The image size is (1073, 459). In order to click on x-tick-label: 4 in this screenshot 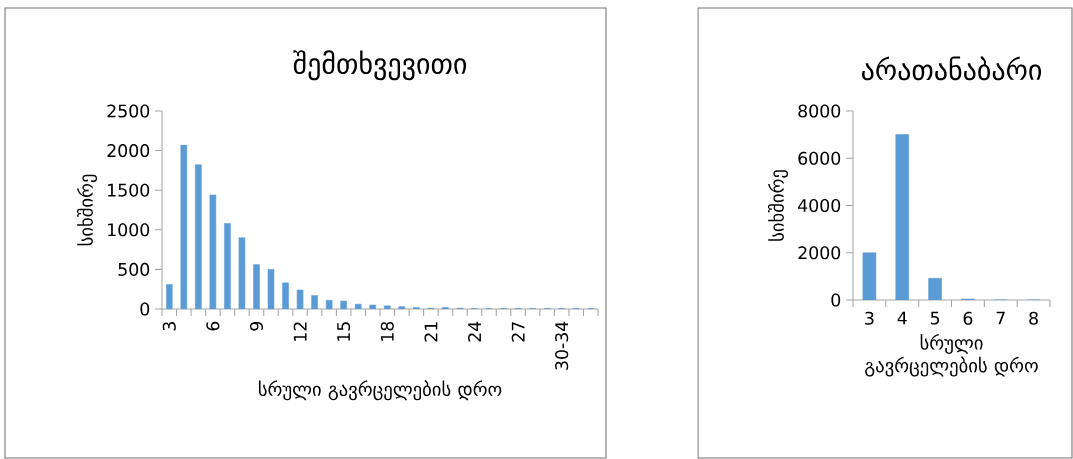, I will do `click(902, 318)`.